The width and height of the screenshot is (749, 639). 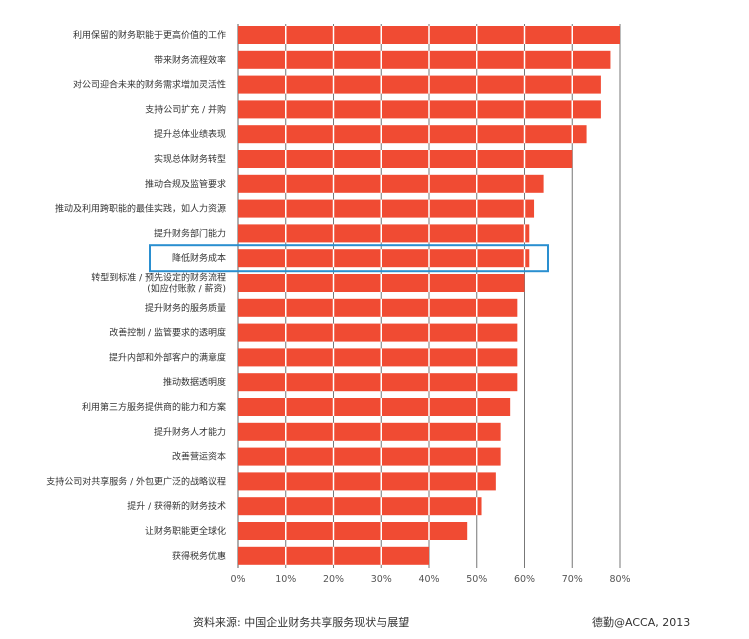 I want to click on x-tick-label: 30%, so click(x=381, y=579).